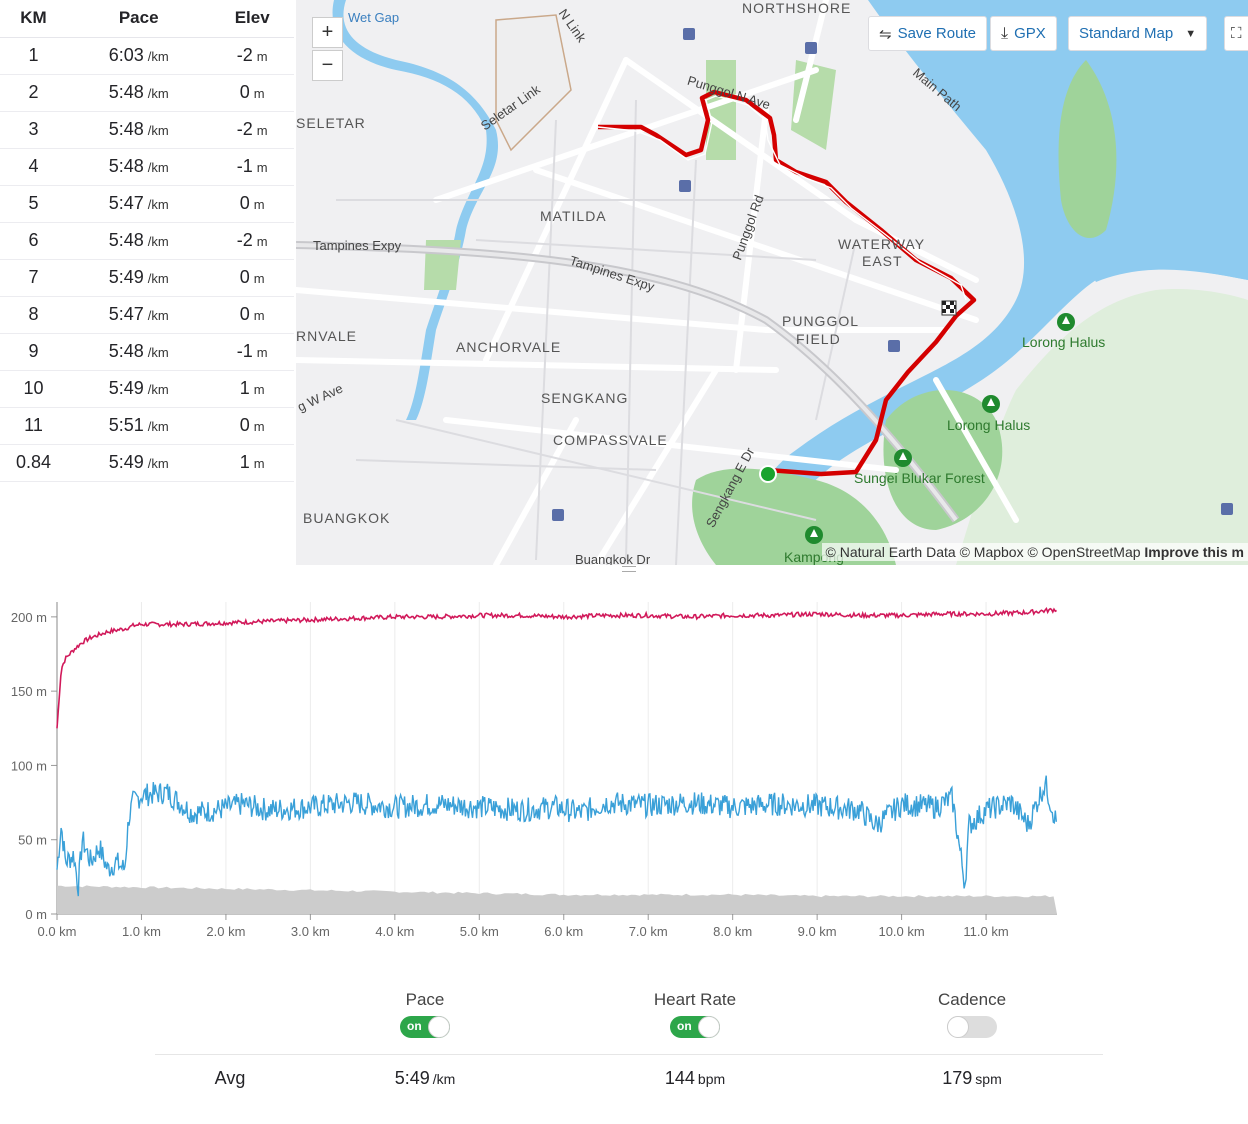 The height and width of the screenshot is (1124, 1248). I want to click on zoom-out-button: −, so click(327, 65).